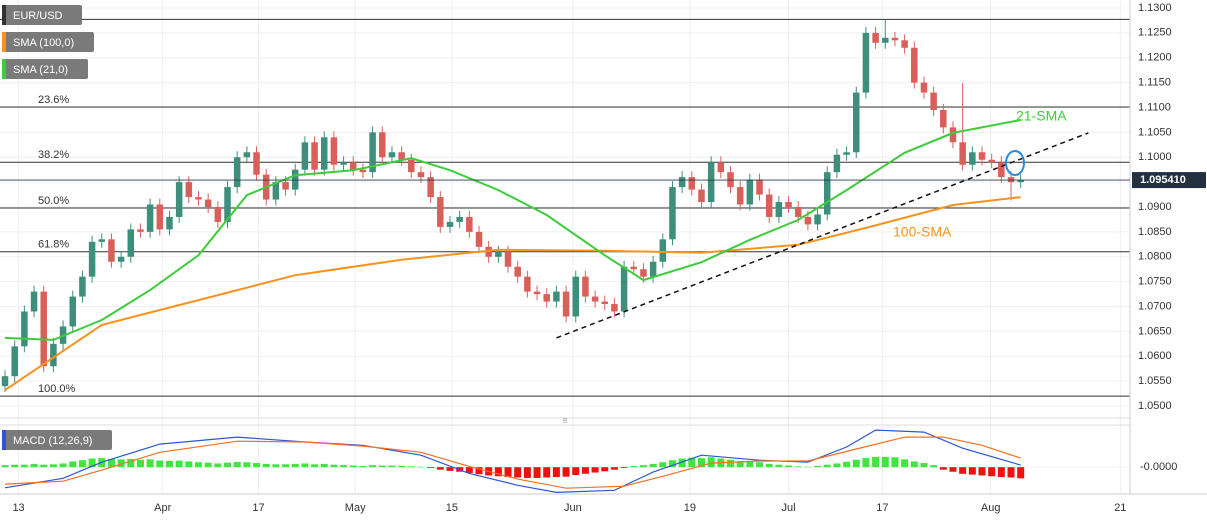 This screenshot has width=1207, height=521. I want to click on fib-label: 23.6%, so click(53, 100).